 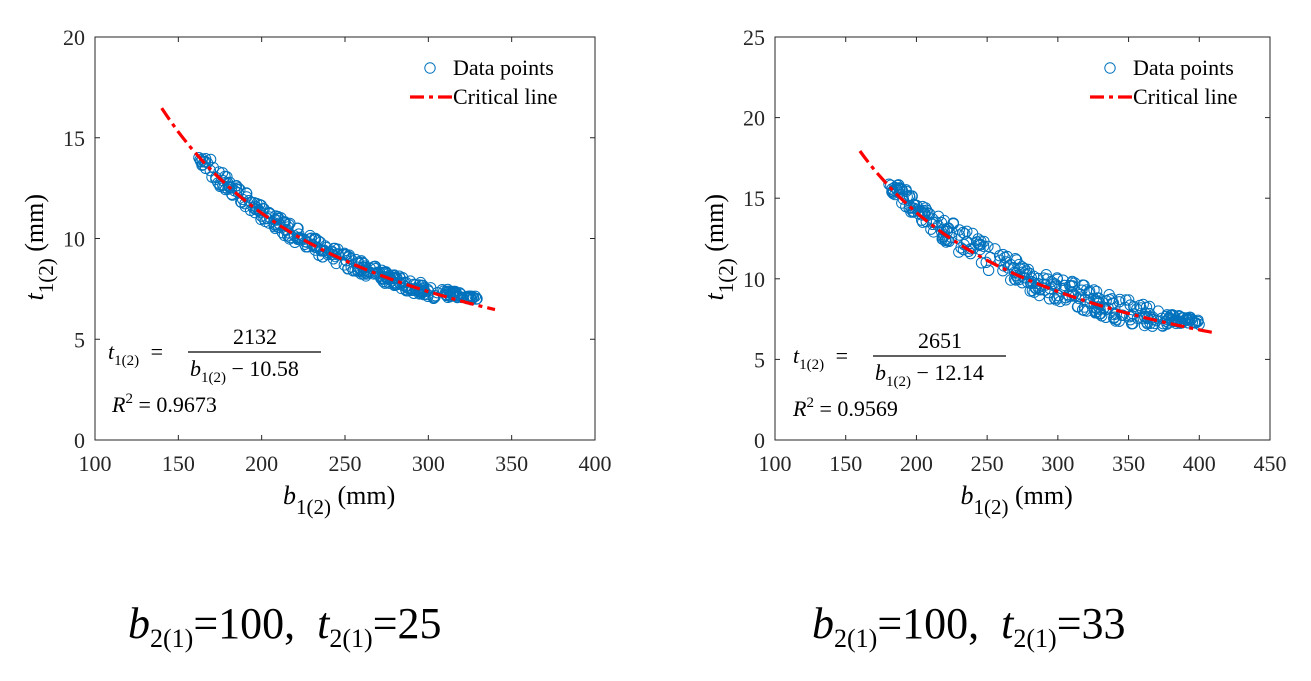 I want to click on equation-lhs: t1(2) =, so click(x=820, y=358).